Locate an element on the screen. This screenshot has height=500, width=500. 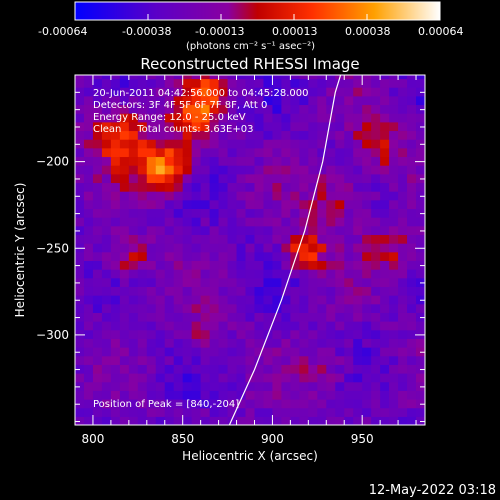
colorbar-tick-label: 0.00064 is located at coordinates (441, 31).